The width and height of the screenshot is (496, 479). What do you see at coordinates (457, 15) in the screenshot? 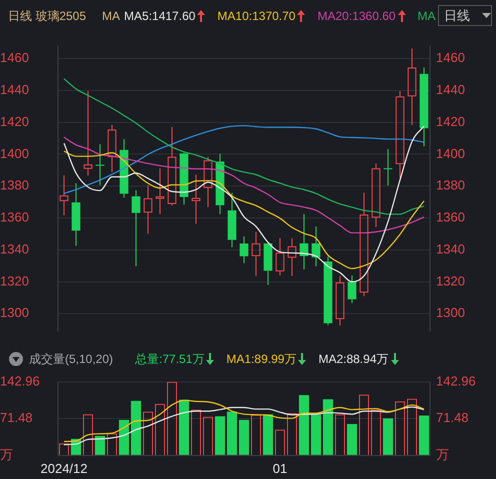
I see `text: 日线` at bounding box center [457, 15].